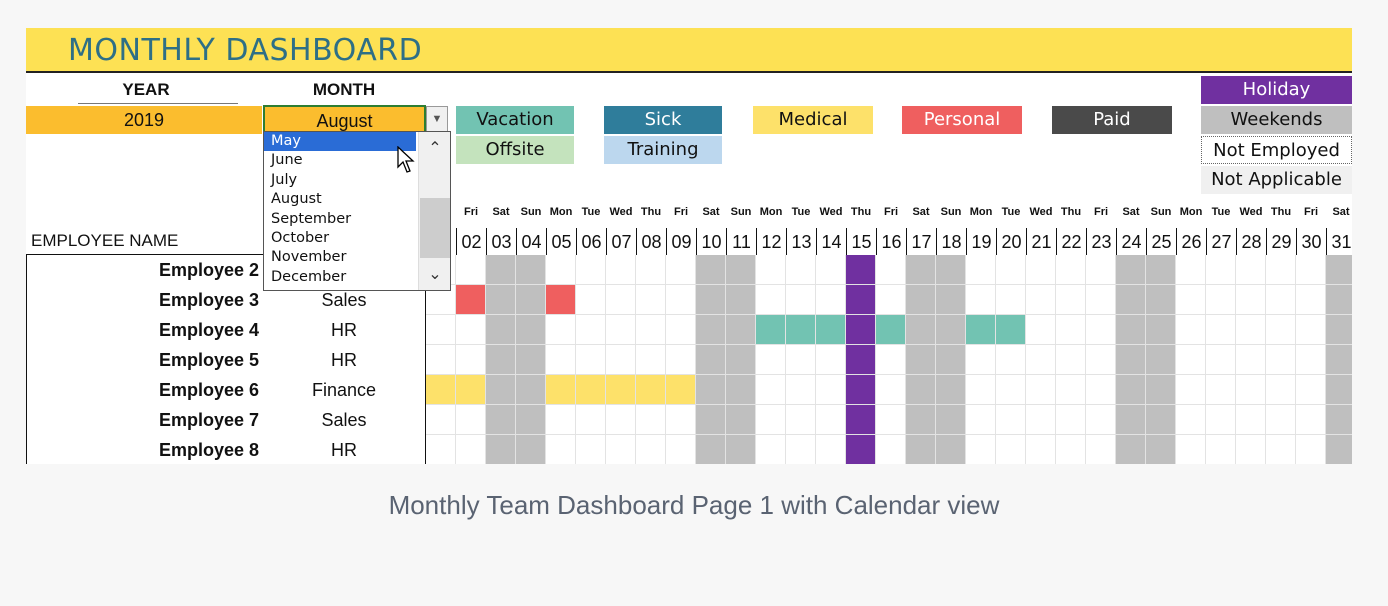 The width and height of the screenshot is (1388, 606). I want to click on month-option-december: December, so click(309, 276).